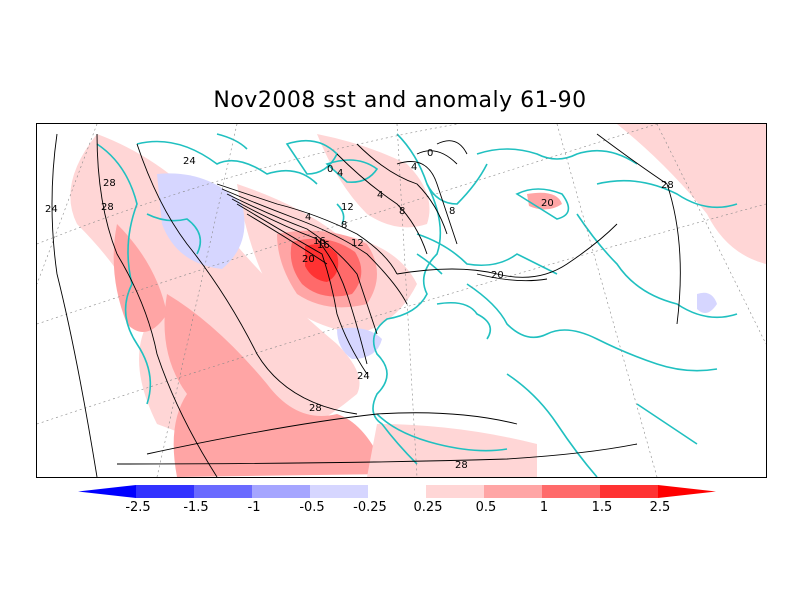 This screenshot has height=600, width=800. What do you see at coordinates (428, 507) in the screenshot?
I see `colorbar-label-5: 0.25` at bounding box center [428, 507].